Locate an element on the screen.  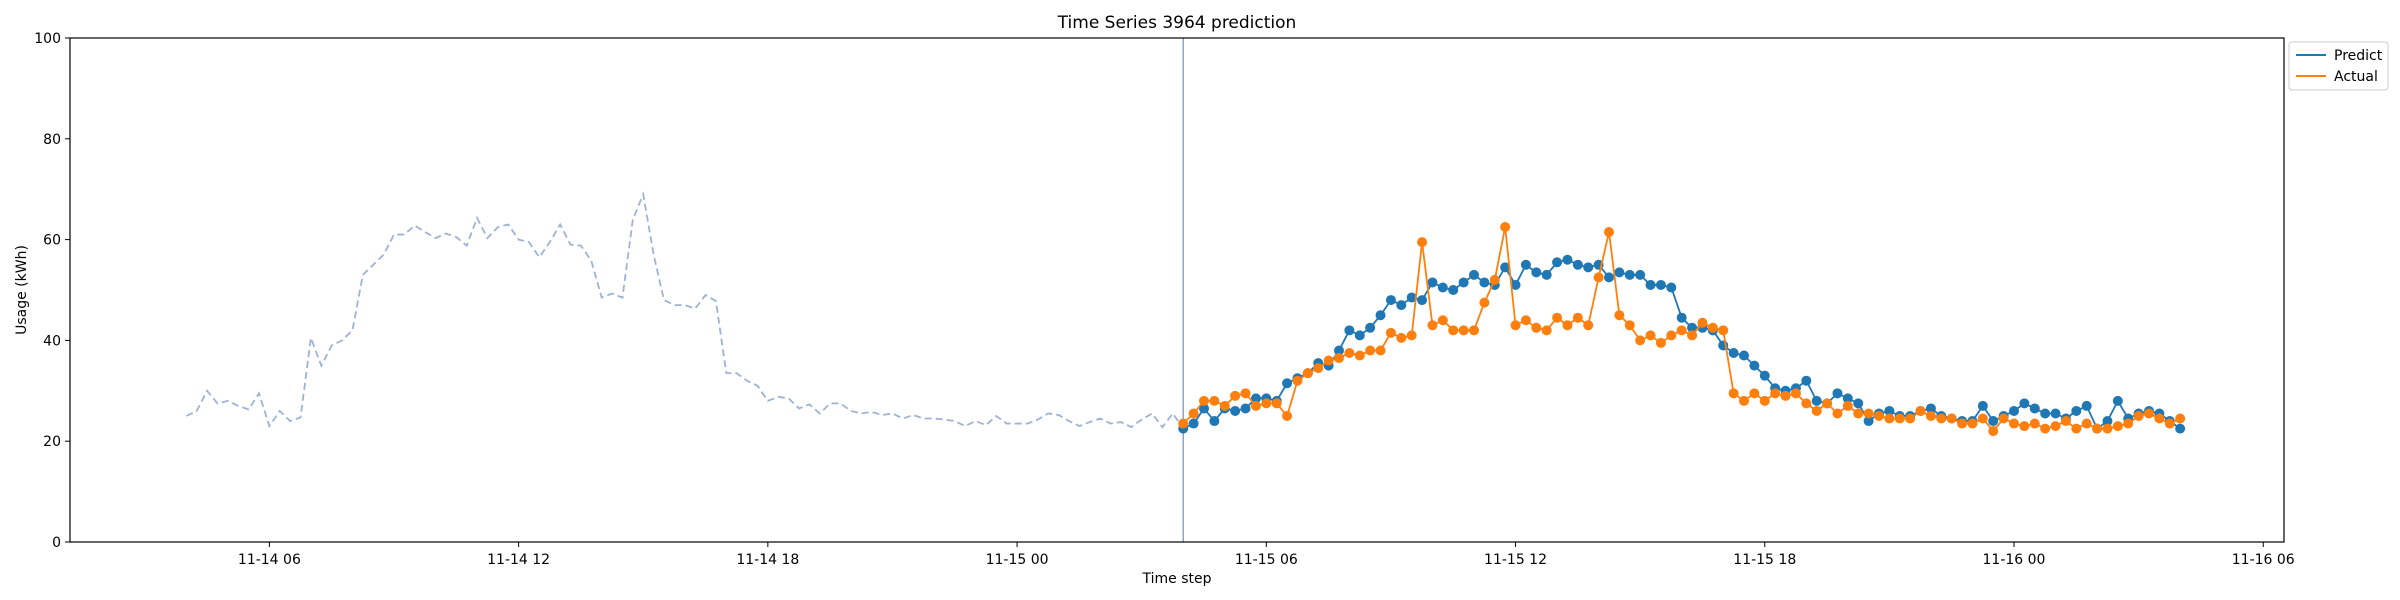
legend: Predict Actual is located at coordinates (2338, 66).